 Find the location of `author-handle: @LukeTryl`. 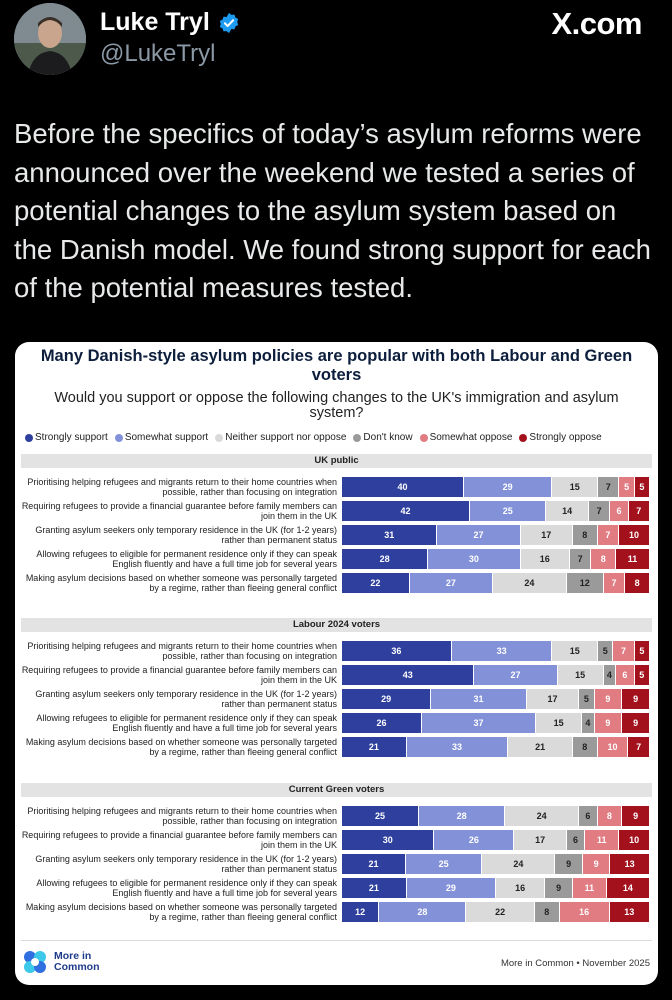

author-handle: @LukeTryl is located at coordinates (158, 53).